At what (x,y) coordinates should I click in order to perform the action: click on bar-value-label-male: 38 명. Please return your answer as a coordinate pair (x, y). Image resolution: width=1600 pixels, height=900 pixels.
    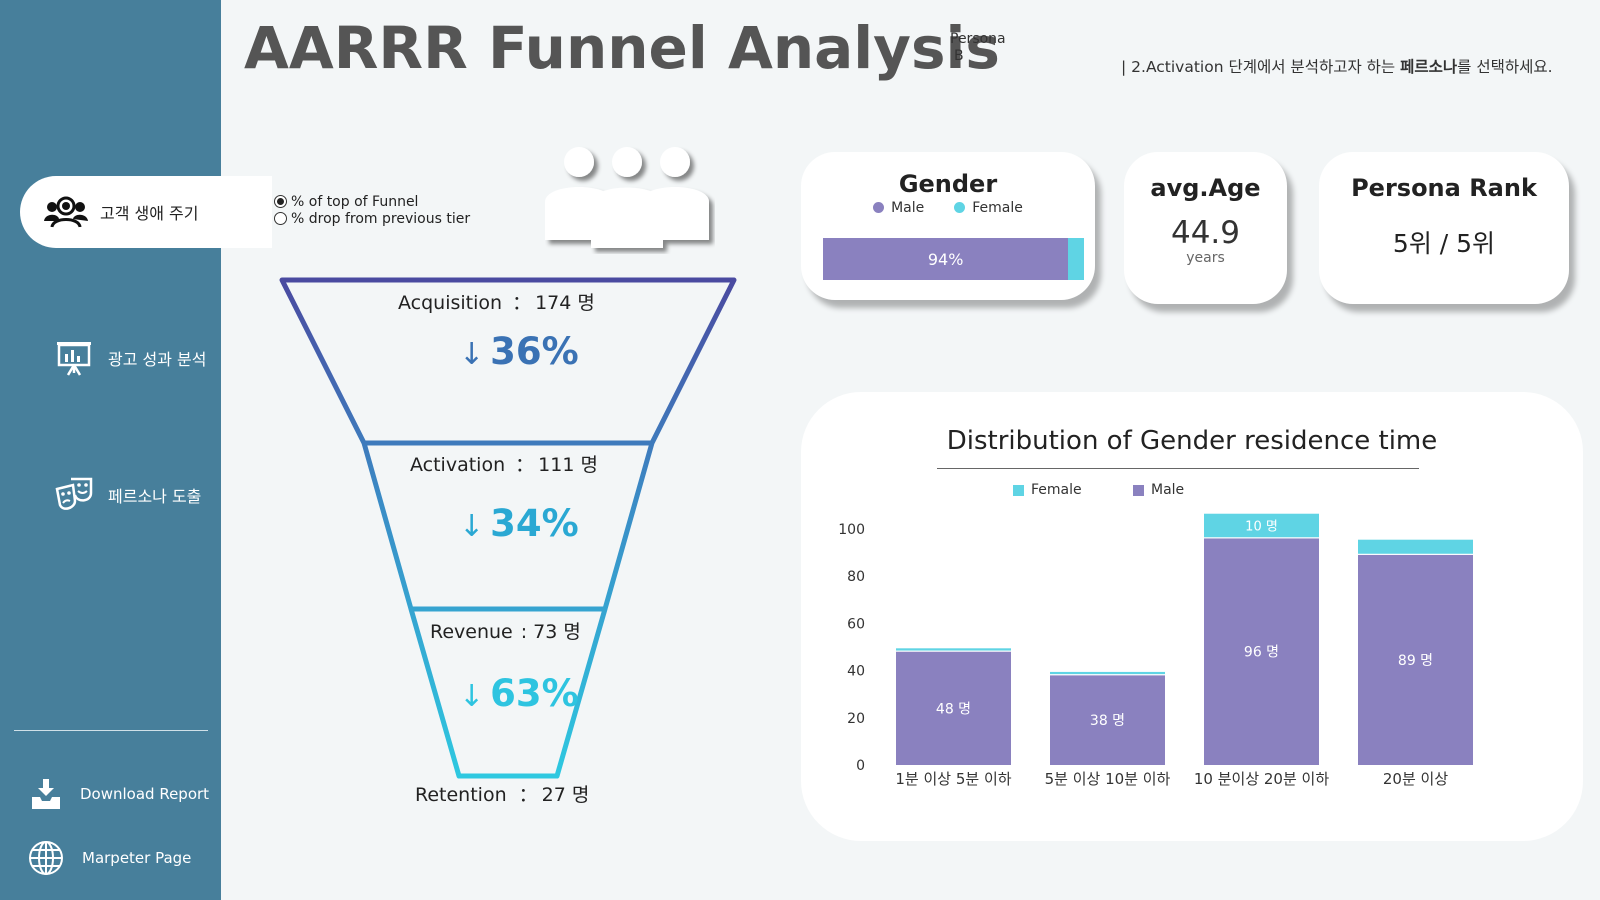
    Looking at the image, I should click on (1107, 721).